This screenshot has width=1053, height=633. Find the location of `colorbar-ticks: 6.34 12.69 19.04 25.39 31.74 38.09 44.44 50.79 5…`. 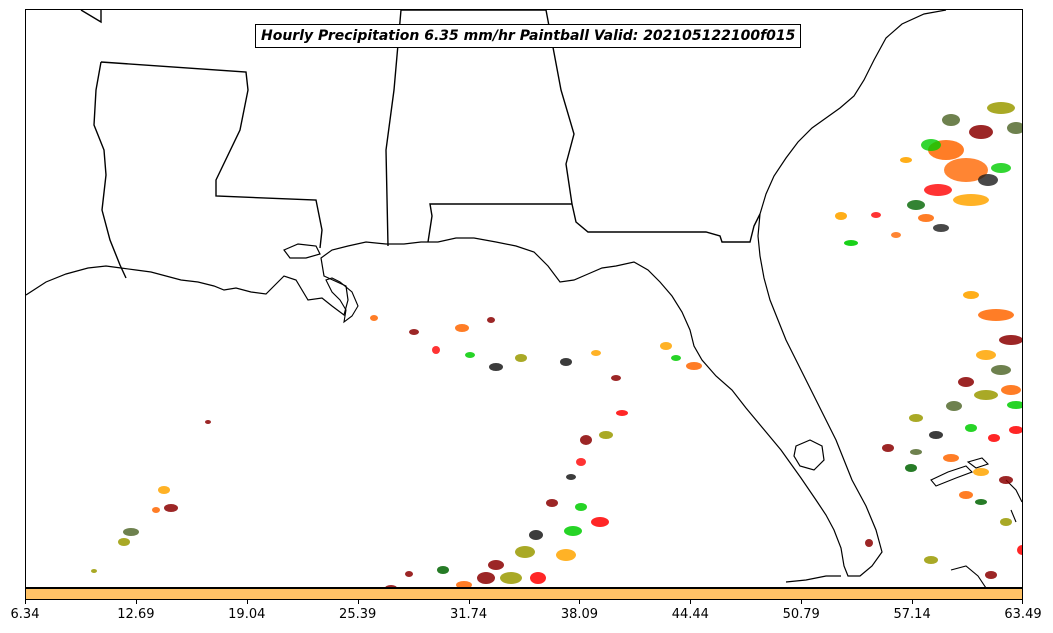

colorbar-ticks: 6.34 12.69 19.04 25.39 31.74 38.09 44.44 50.79 5… is located at coordinates (526, 615).